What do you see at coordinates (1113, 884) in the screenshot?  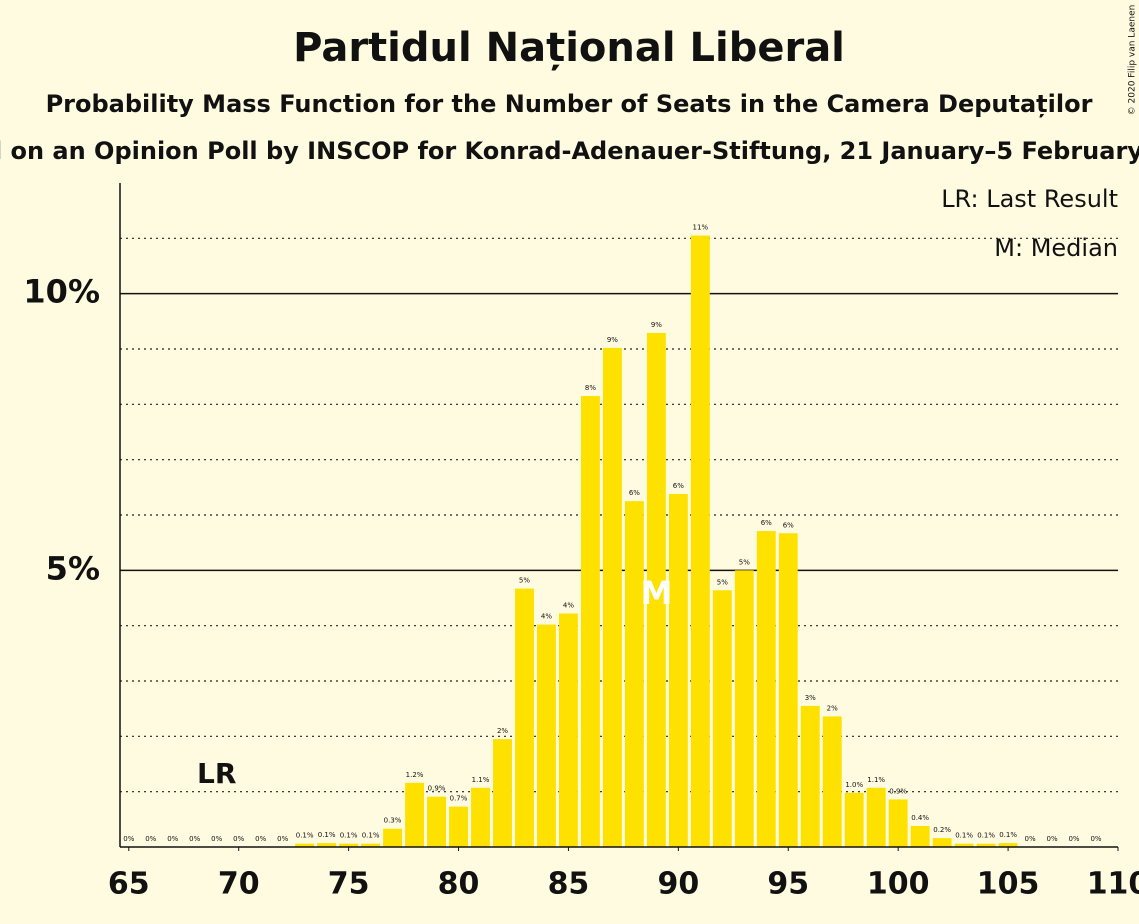 I see `x-tick-label: 110` at bounding box center [1113, 884].